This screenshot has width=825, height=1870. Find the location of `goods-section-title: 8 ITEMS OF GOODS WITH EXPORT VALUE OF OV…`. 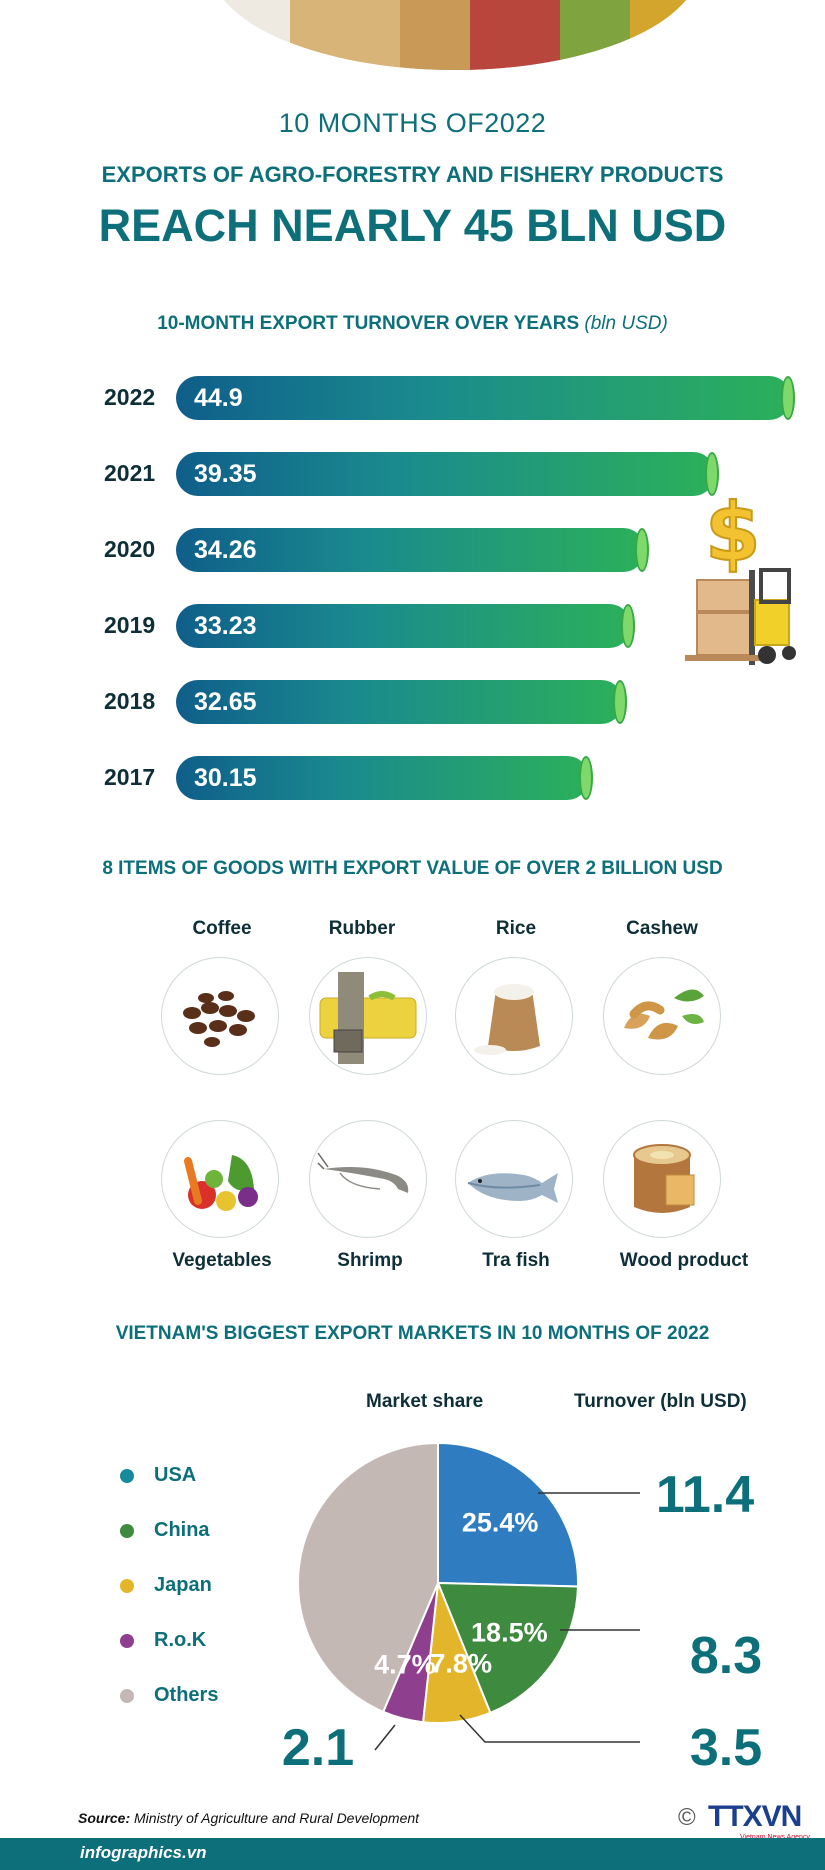

goods-section-title: 8 ITEMS OF GOODS WITH EXPORT VALUE OF OV… is located at coordinates (412, 868).